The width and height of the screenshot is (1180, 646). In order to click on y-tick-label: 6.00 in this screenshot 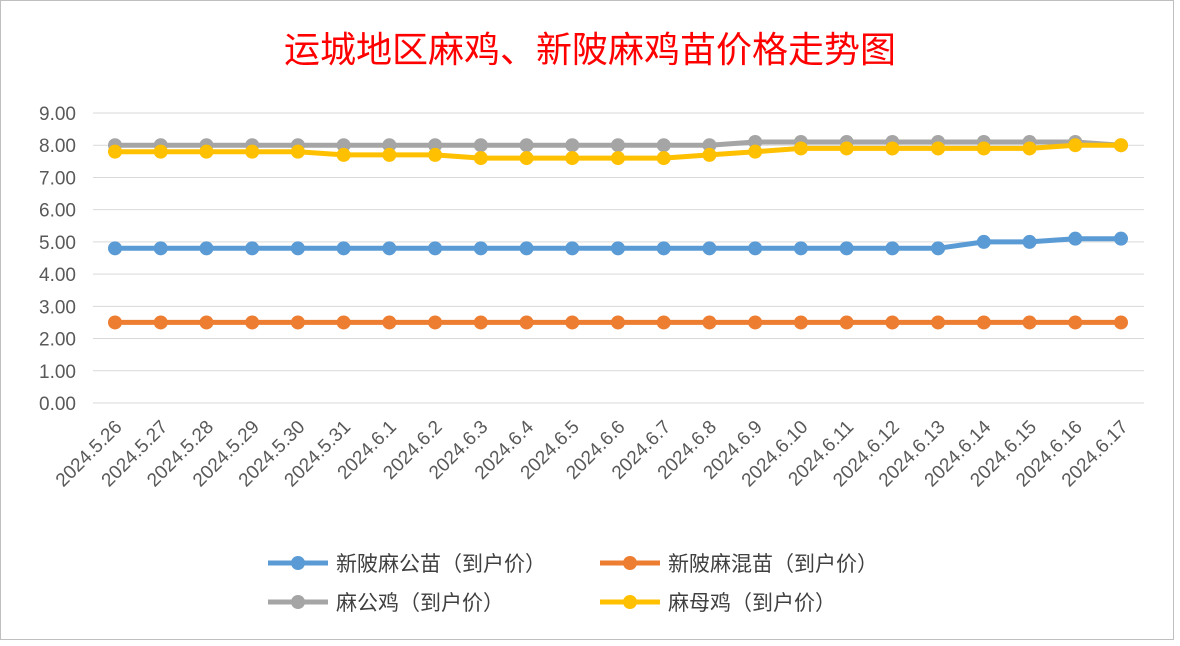, I will do `click(57, 211)`.